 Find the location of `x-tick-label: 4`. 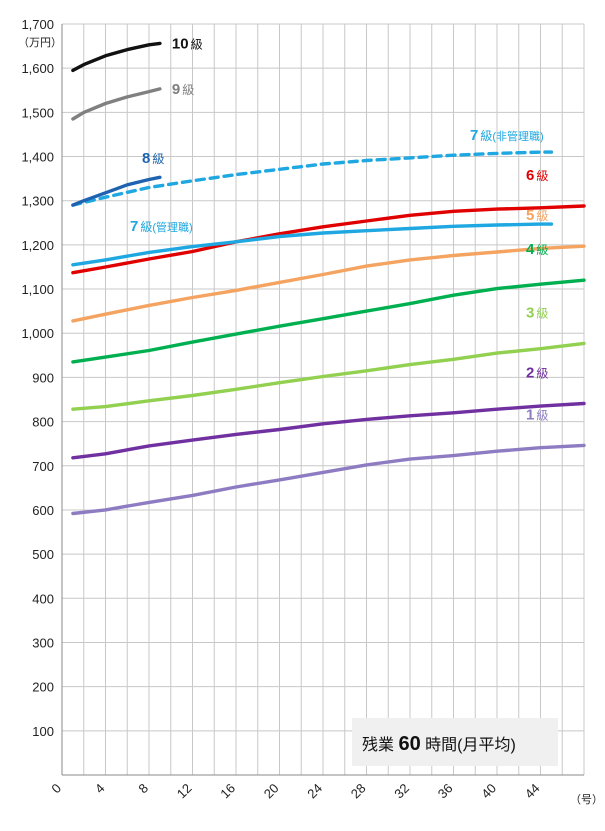

x-tick-label: 4 is located at coordinates (100, 789).